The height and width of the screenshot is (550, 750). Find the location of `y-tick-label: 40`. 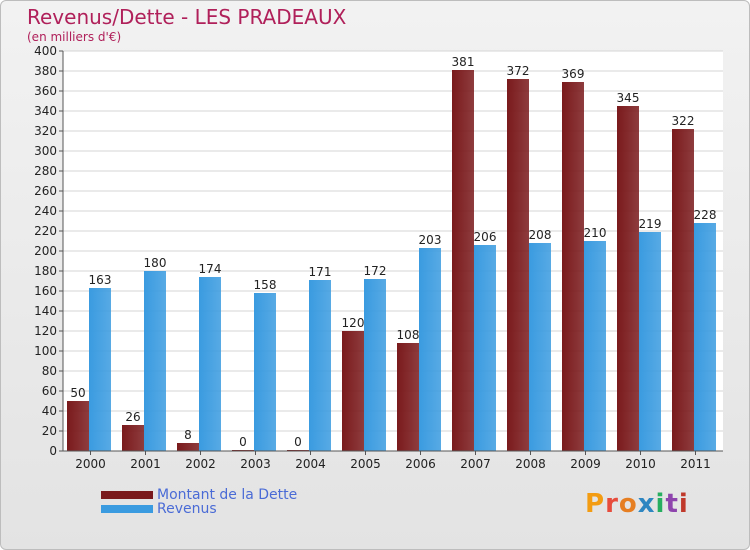

y-tick-label: 40 is located at coordinates (49, 411).